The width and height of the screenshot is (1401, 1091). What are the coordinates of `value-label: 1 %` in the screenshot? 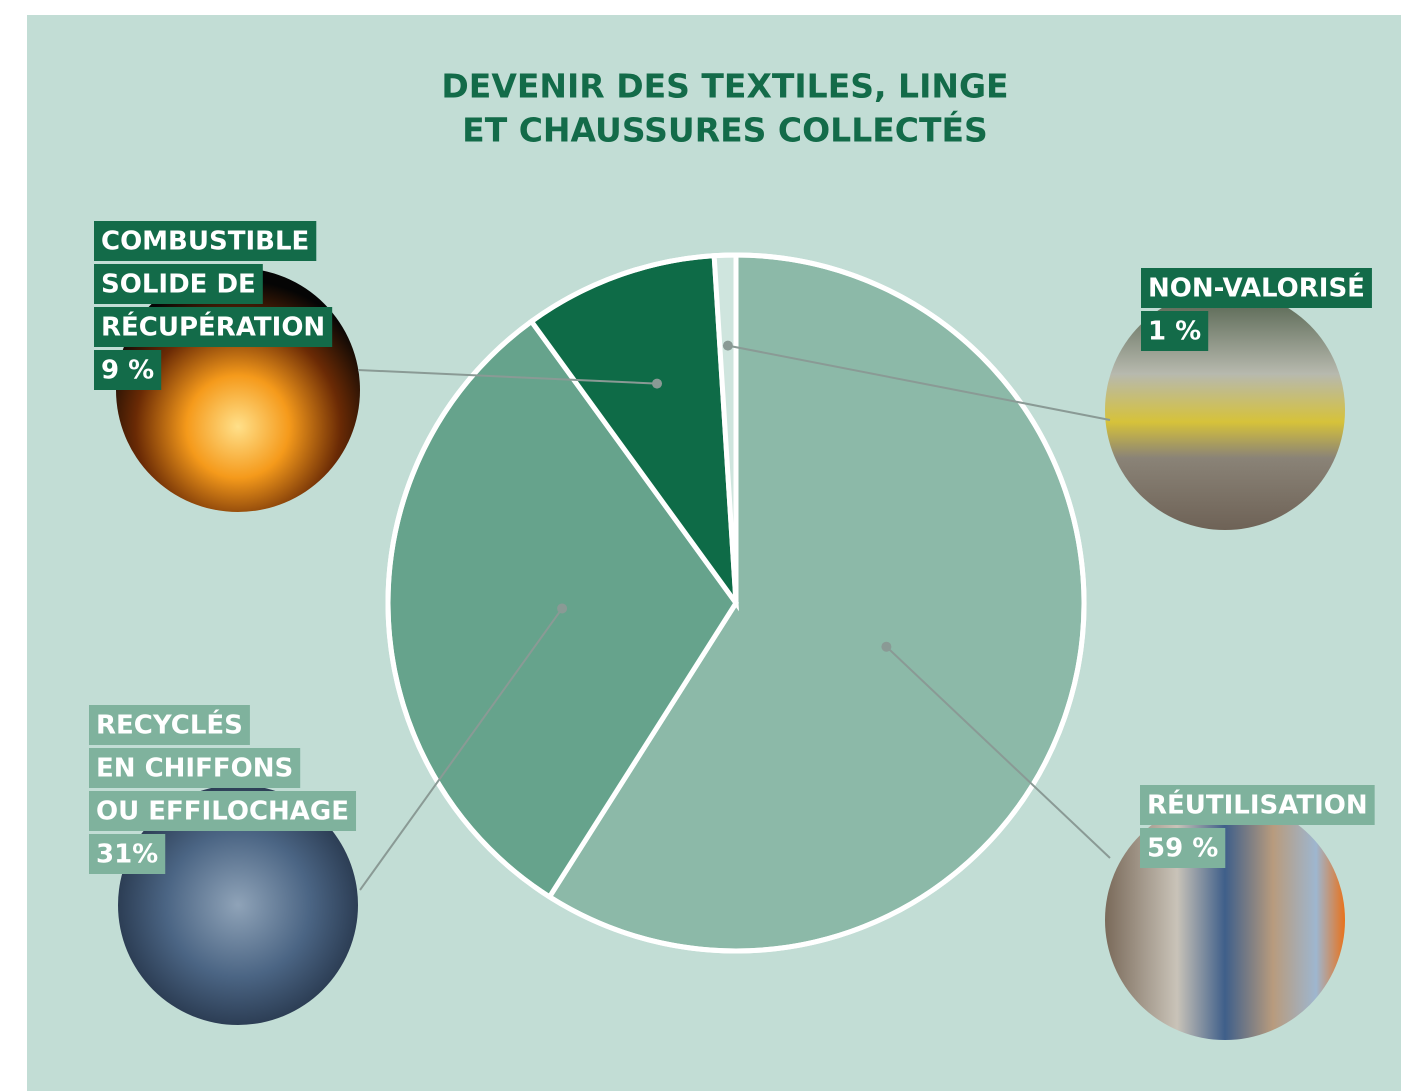 It's located at (1174, 332).